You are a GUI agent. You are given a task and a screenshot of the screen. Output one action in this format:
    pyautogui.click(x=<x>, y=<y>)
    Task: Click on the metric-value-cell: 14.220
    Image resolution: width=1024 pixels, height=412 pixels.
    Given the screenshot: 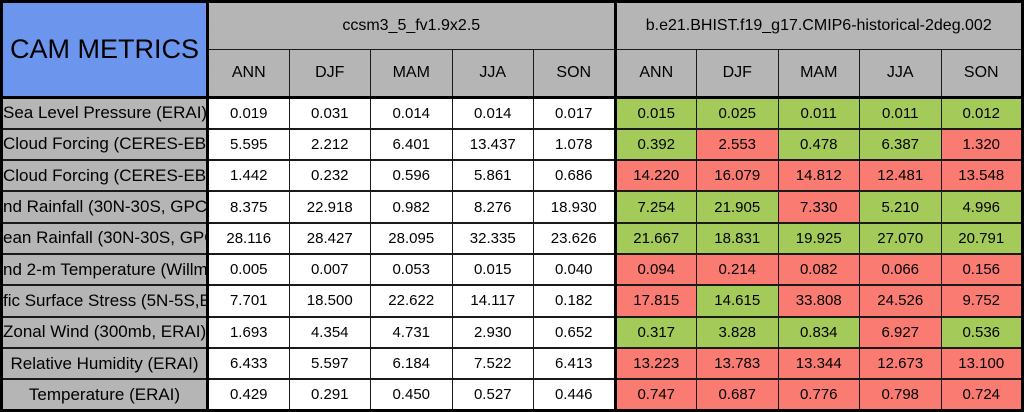 What is the action you would take?
    pyautogui.click(x=655, y=176)
    